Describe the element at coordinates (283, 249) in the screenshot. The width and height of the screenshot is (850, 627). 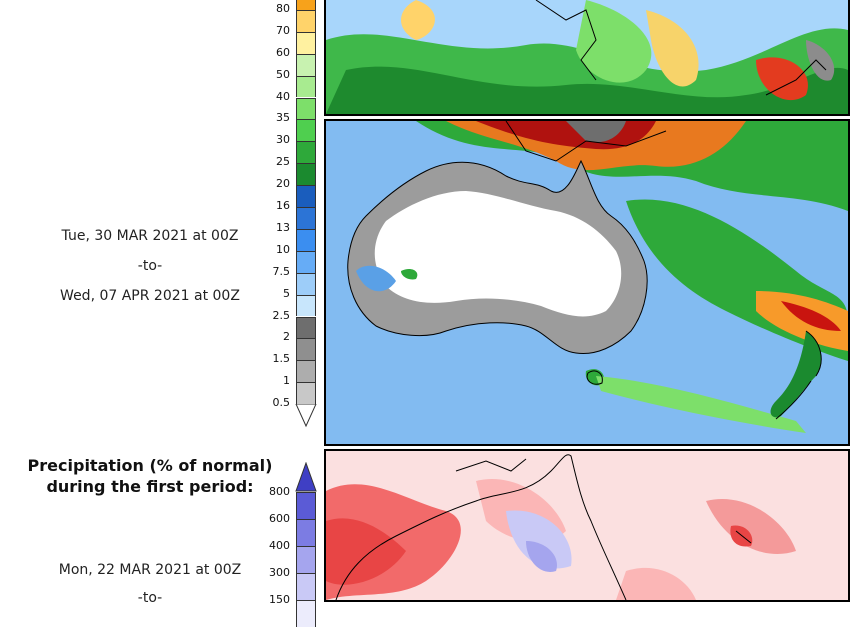
I see `legend-tick-label: 10` at that location.